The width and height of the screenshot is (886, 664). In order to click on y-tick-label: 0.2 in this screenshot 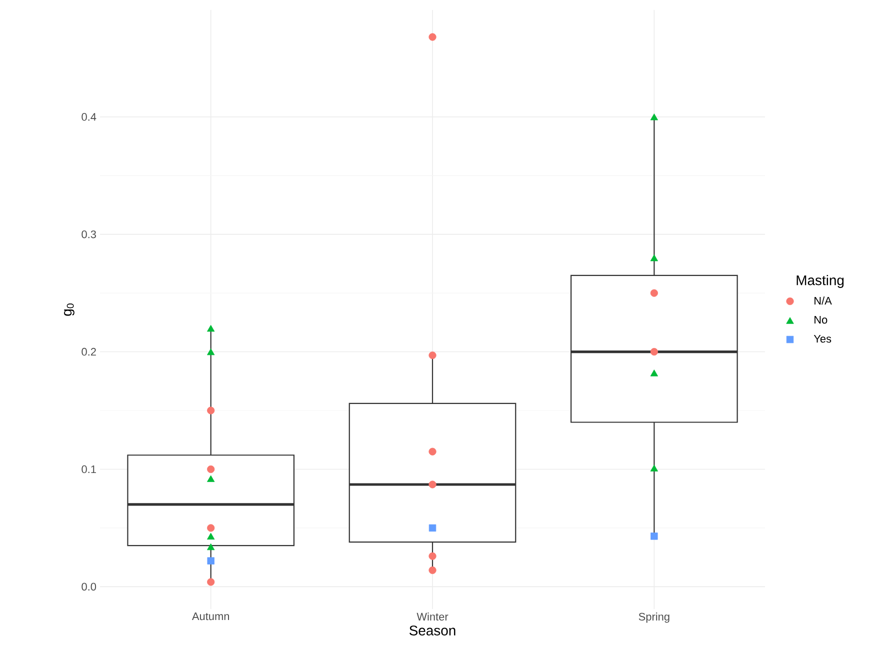, I will do `click(89, 352)`.